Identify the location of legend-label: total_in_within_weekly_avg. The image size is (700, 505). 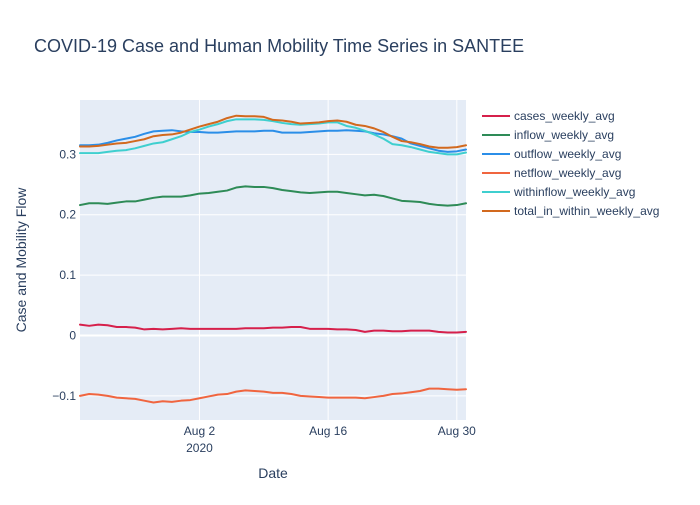
(586, 211).